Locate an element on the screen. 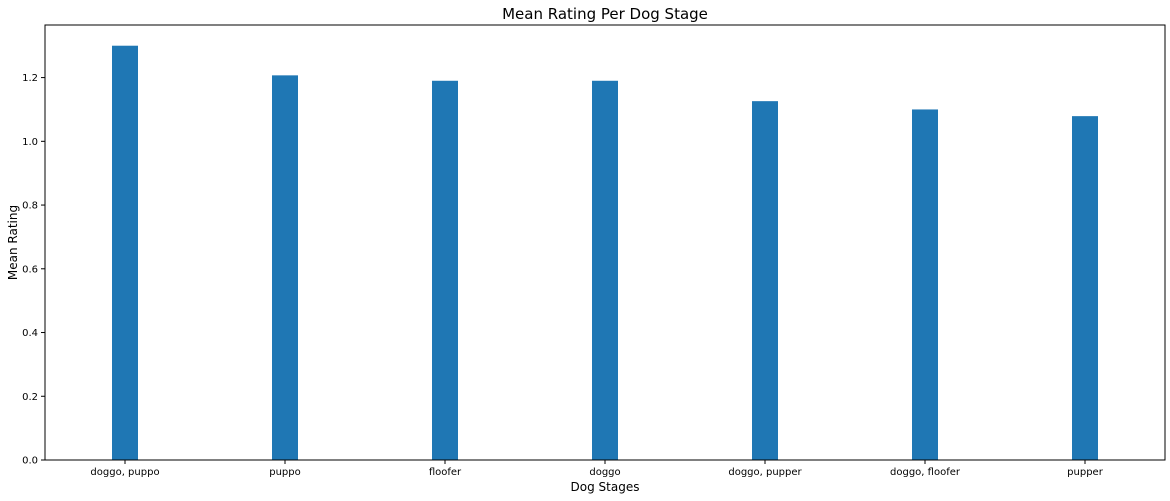 This screenshot has width=1170, height=501. y-tick-label: 0.8 is located at coordinates (30, 206).